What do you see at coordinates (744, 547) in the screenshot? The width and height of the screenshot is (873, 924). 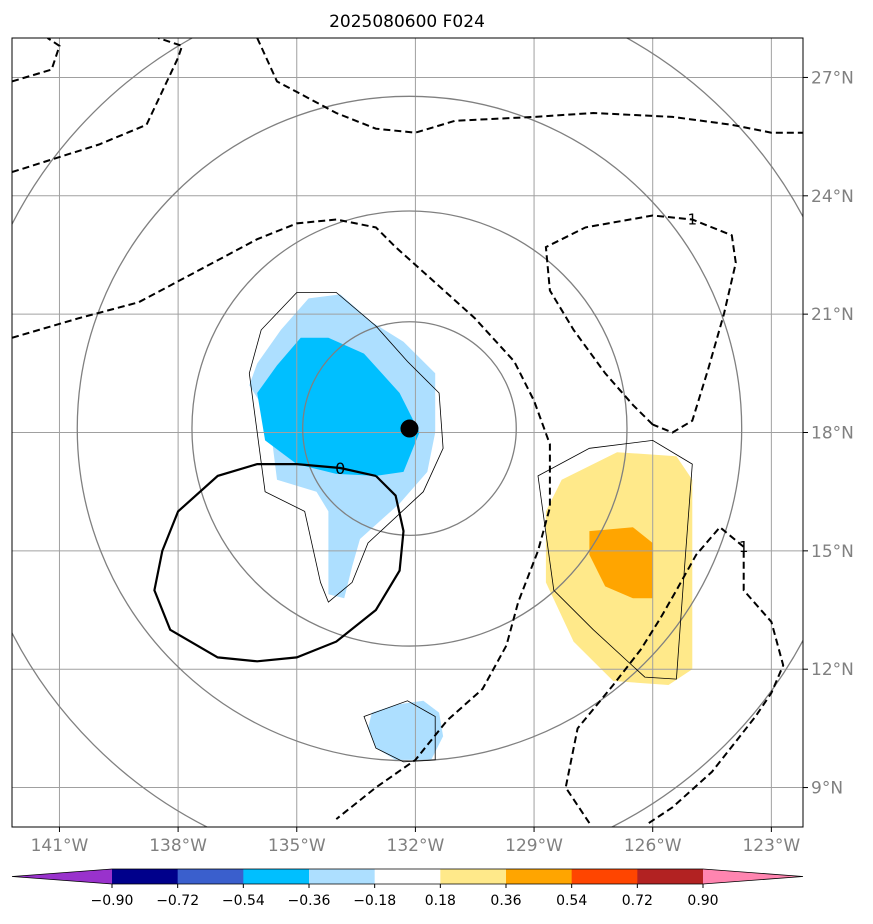 I see `dashed-contour-label-5: 1` at bounding box center [744, 547].